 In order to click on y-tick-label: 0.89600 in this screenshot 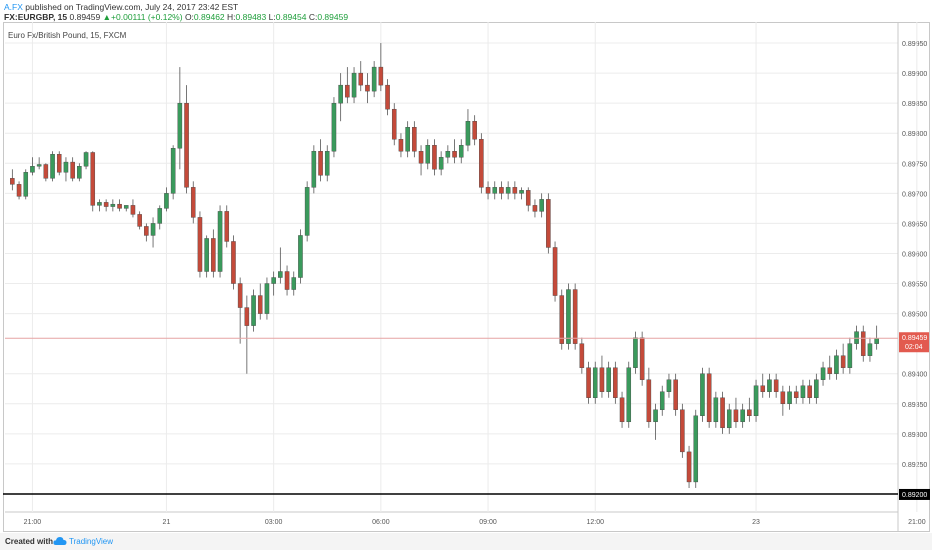, I will do `click(914, 254)`.